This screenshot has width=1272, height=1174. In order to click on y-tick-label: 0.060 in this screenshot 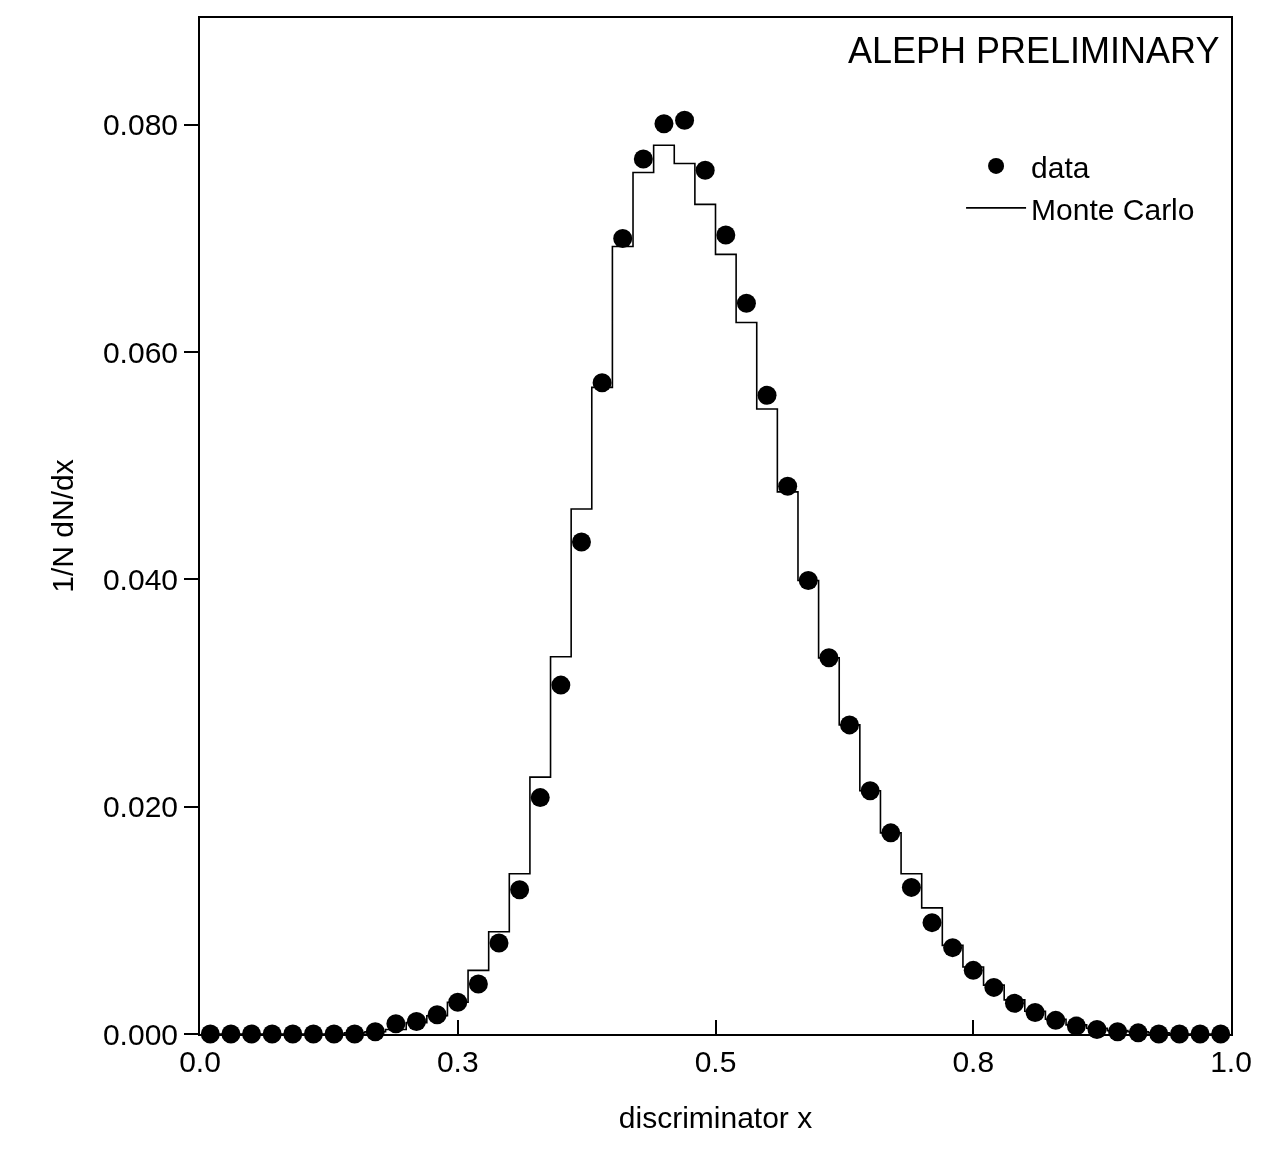, I will do `click(140, 352)`.